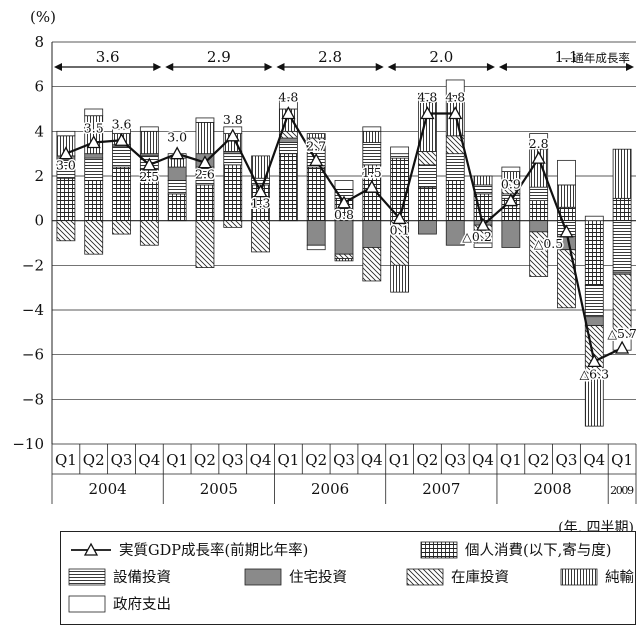 This screenshot has height=628, width=641. Describe the element at coordinates (94, 128) in the screenshot. I see `gdp-data-label: 3.5` at that location.